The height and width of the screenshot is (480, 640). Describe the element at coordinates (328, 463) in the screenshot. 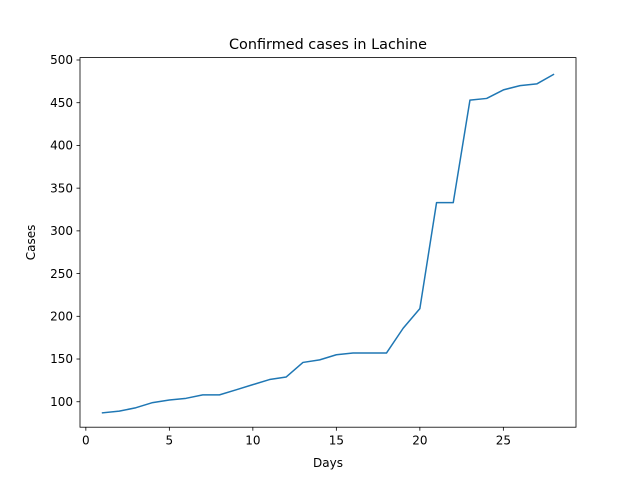

I see `x-axis-label: Days` at that location.